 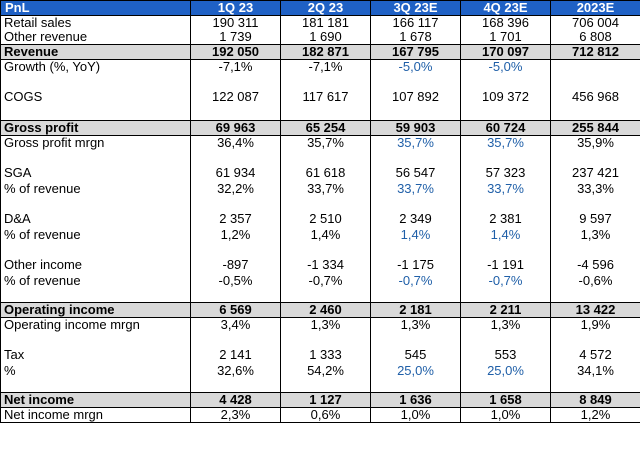 What do you see at coordinates (415, 355) in the screenshot?
I see `cell: 545` at bounding box center [415, 355].